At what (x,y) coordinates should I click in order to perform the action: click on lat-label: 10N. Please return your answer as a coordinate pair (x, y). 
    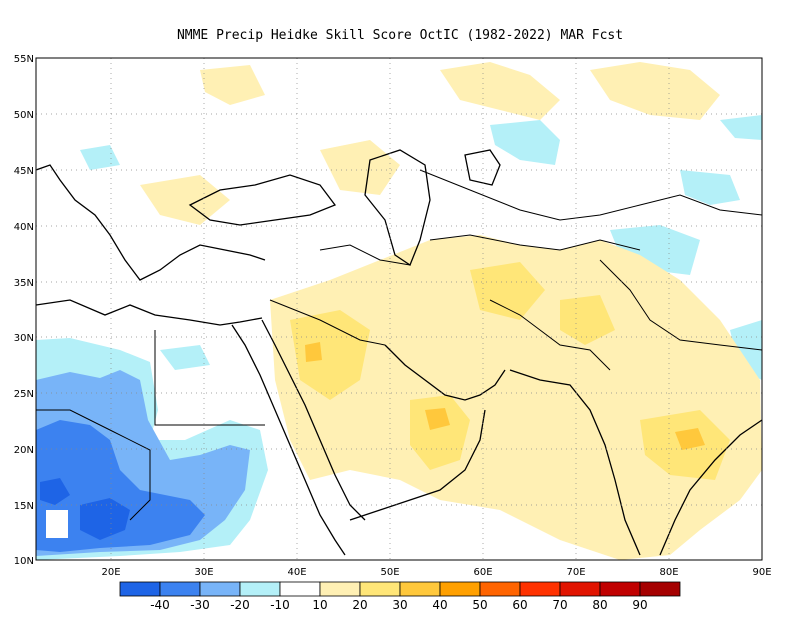
    Looking at the image, I should click on (24, 561).